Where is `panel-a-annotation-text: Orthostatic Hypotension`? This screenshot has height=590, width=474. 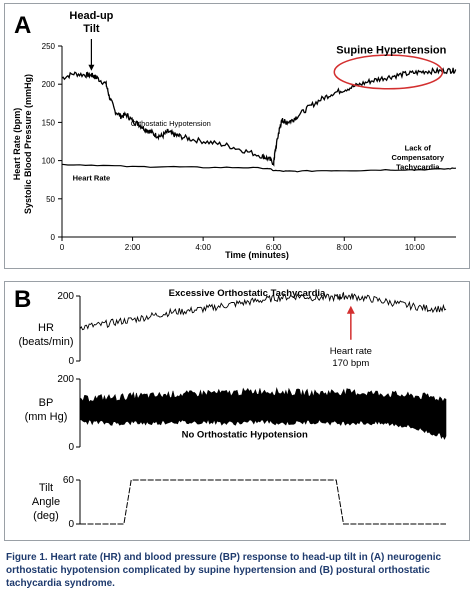
panel-a-annotation-text: Orthostatic Hypotension is located at coordinates (171, 123).